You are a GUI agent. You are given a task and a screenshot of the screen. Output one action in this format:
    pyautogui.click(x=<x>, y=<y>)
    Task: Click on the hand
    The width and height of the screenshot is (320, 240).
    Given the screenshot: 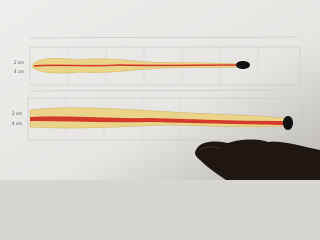 What is the action you would take?
    pyautogui.click(x=257, y=159)
    